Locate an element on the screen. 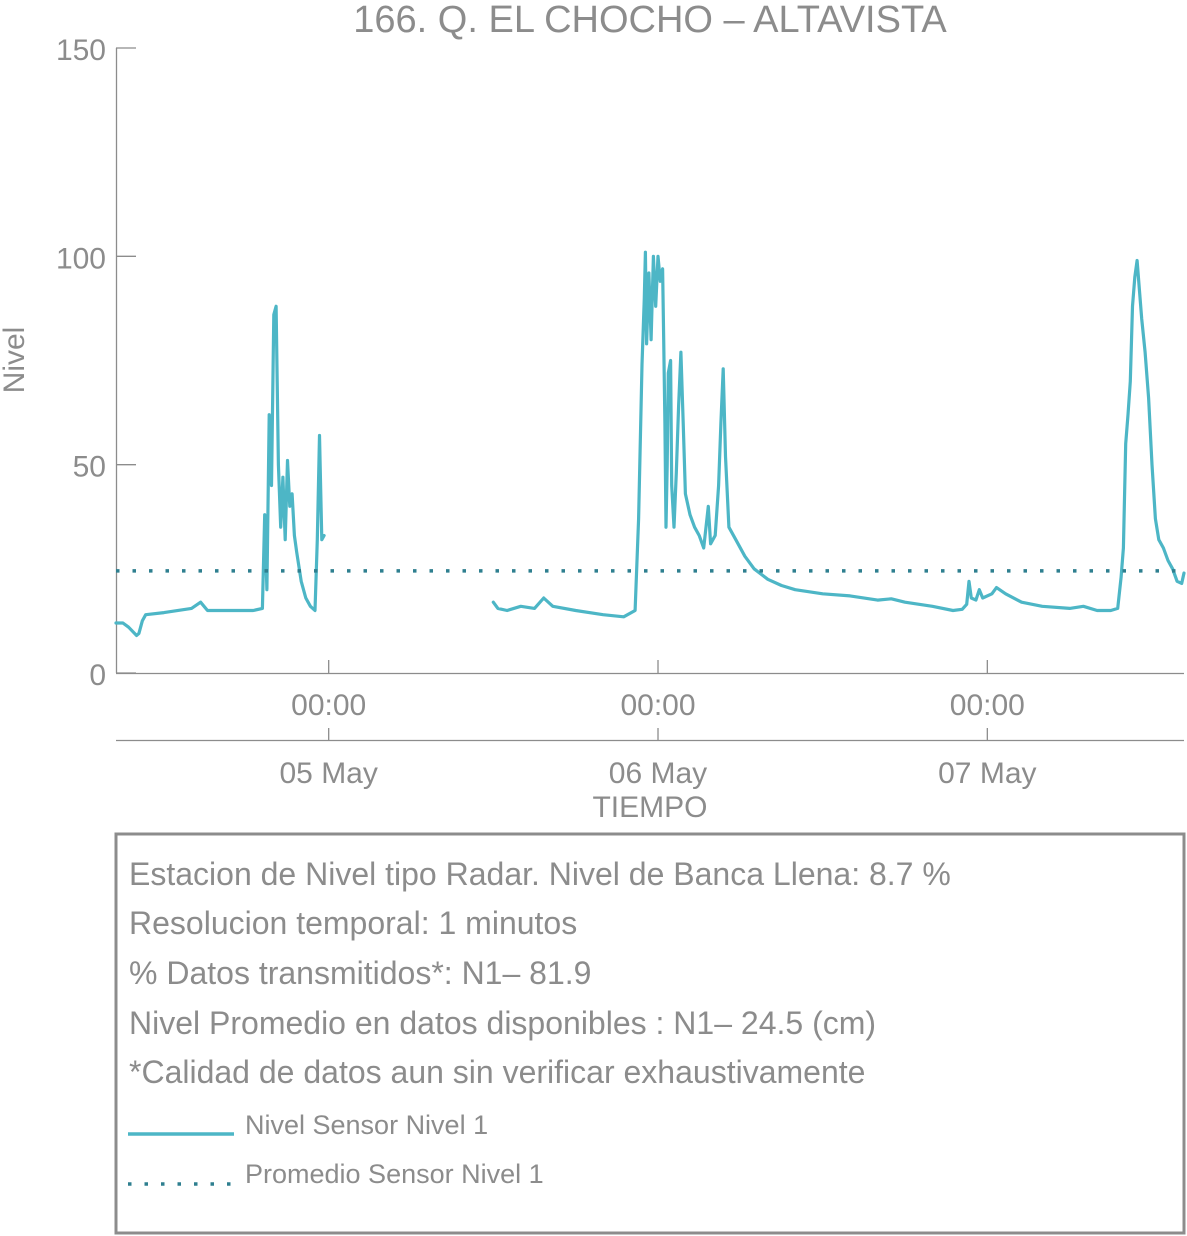 This screenshot has width=1187, height=1236. legend-label-promedio: Promedio Sensor Nivel 1 is located at coordinates (394, 1174).